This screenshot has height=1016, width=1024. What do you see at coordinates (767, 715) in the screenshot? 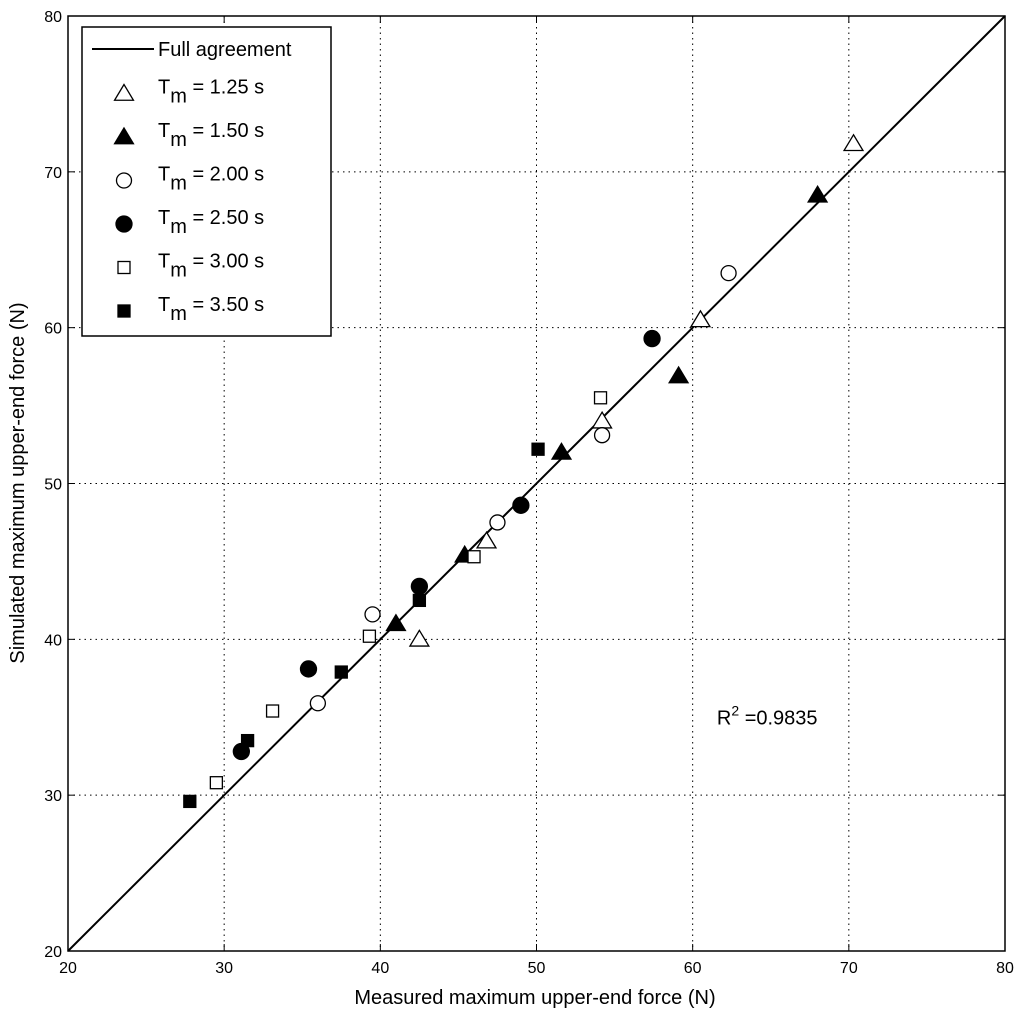
I see `r-squared-annotation: R2 =0.9835` at bounding box center [767, 715].